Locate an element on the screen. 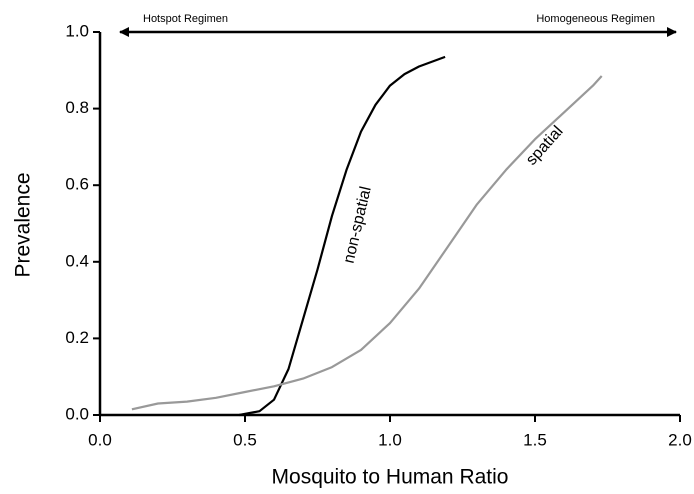 Image resolution: width=694 pixels, height=494 pixels. y-tick-label: 0.8 is located at coordinates (77, 107).